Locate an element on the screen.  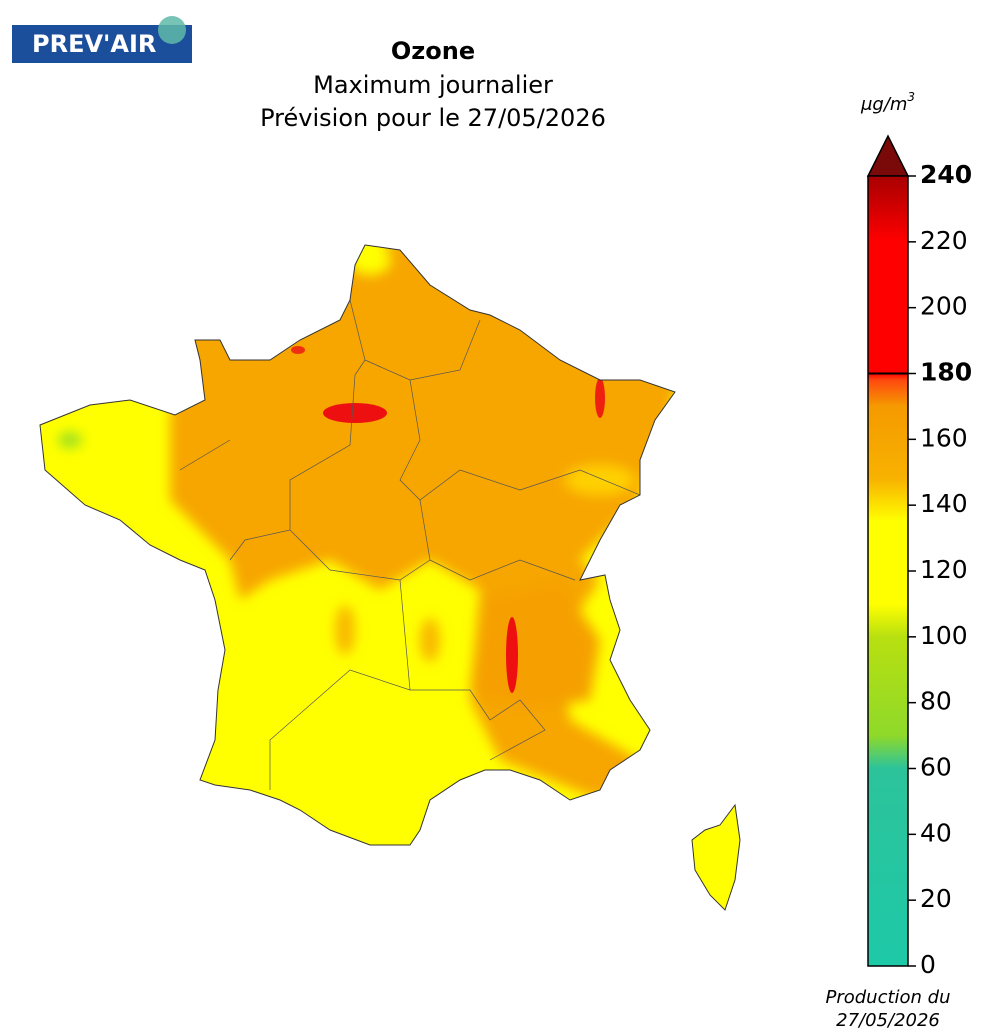
colorbar-body is located at coordinates (888, 571).